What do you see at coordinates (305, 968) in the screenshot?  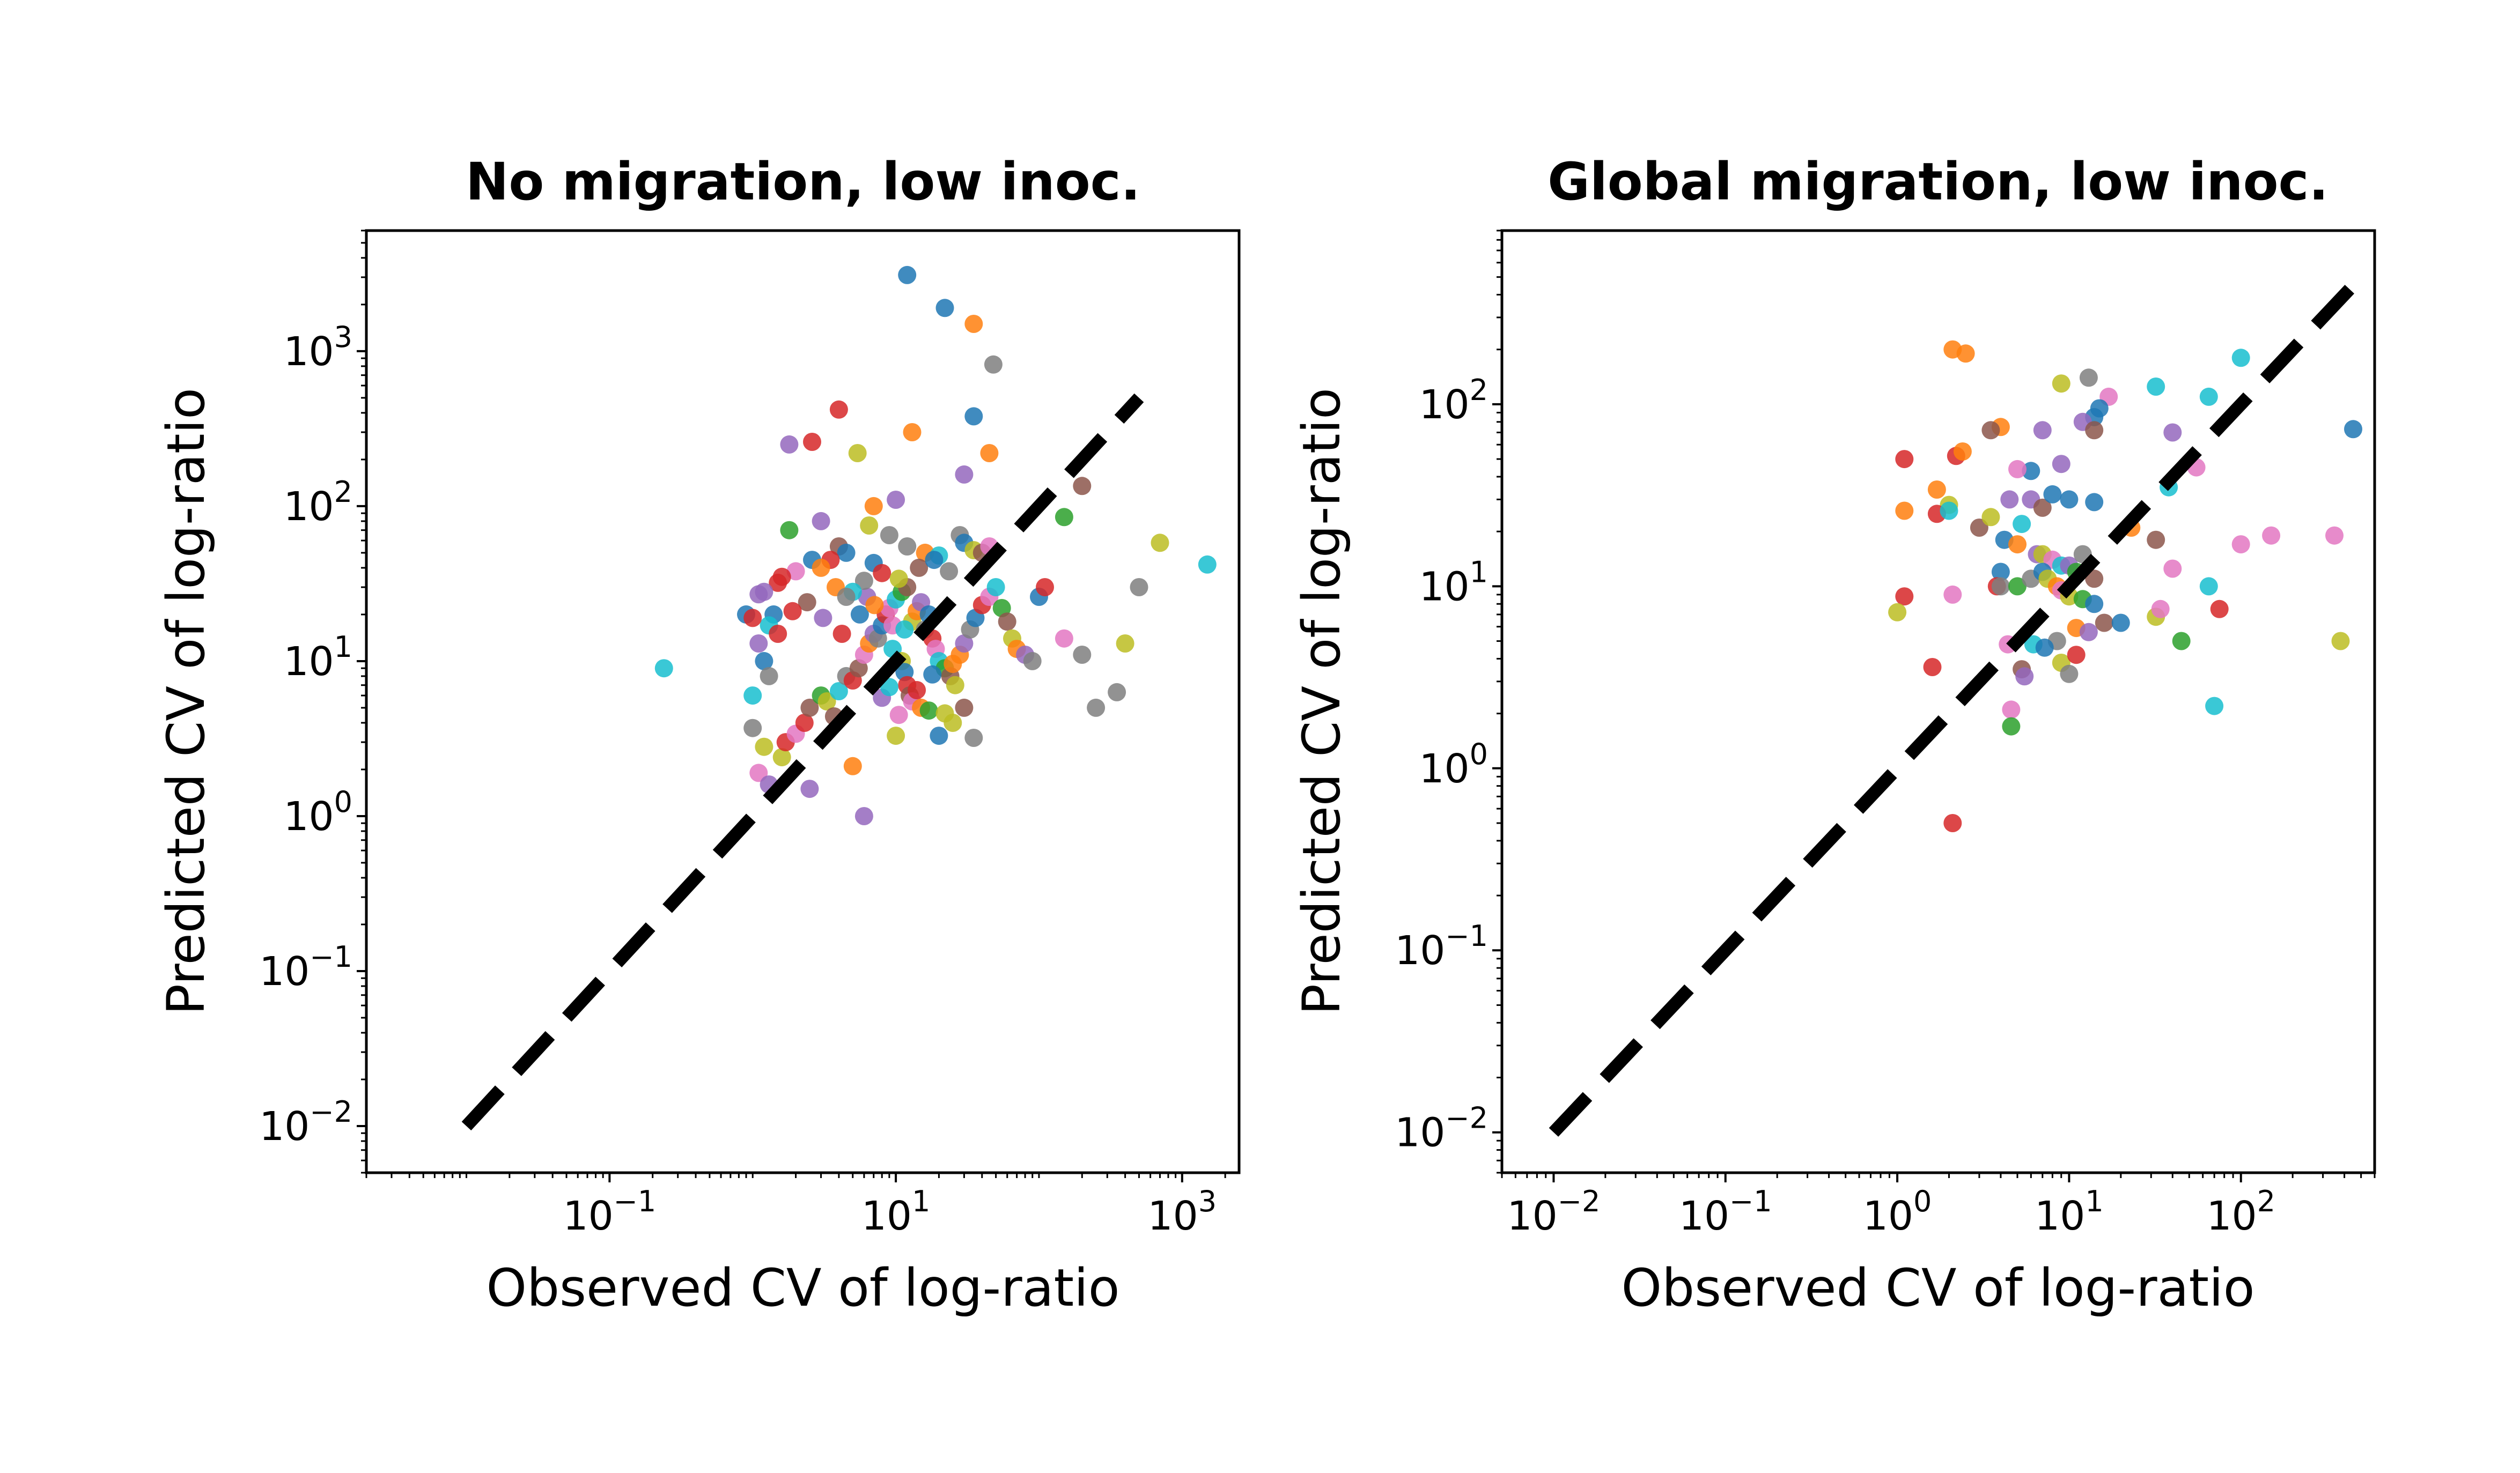 I see `y-tick-label: 10⁻¹` at bounding box center [305, 968].